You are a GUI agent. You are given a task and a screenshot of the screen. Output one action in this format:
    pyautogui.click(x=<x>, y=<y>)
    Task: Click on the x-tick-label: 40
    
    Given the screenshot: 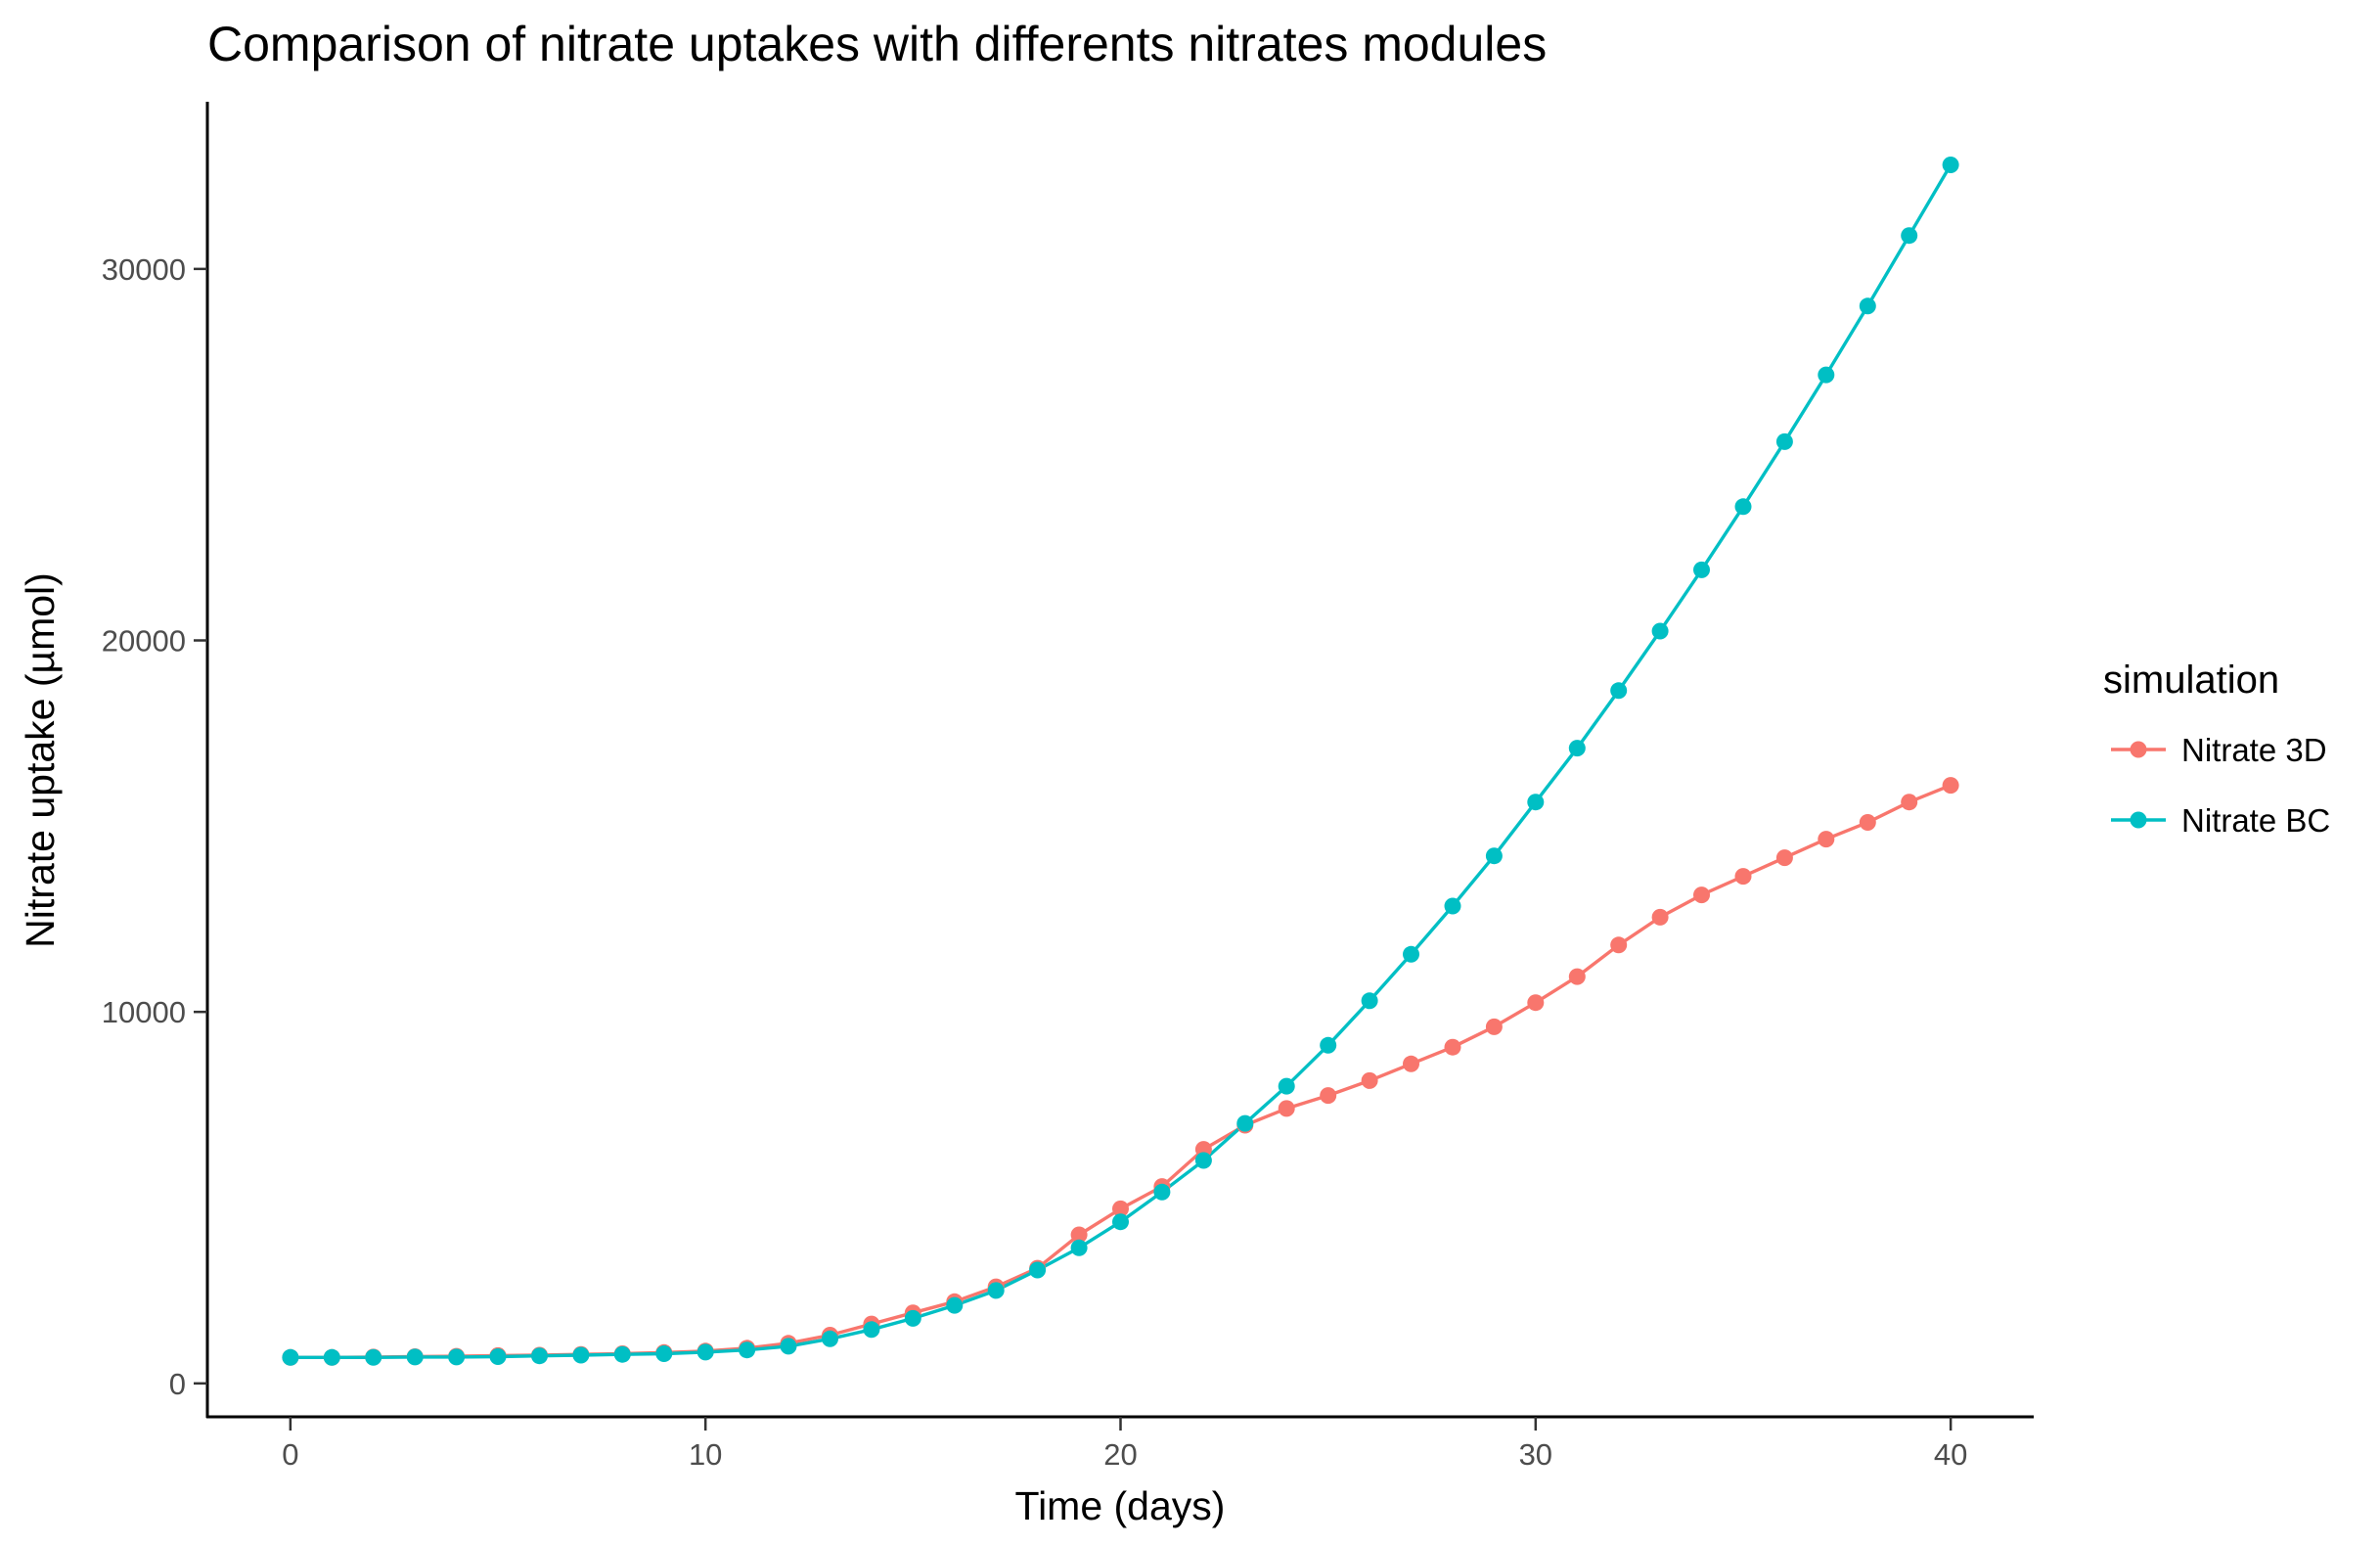 What is the action you would take?
    pyautogui.click(x=1950, y=1454)
    